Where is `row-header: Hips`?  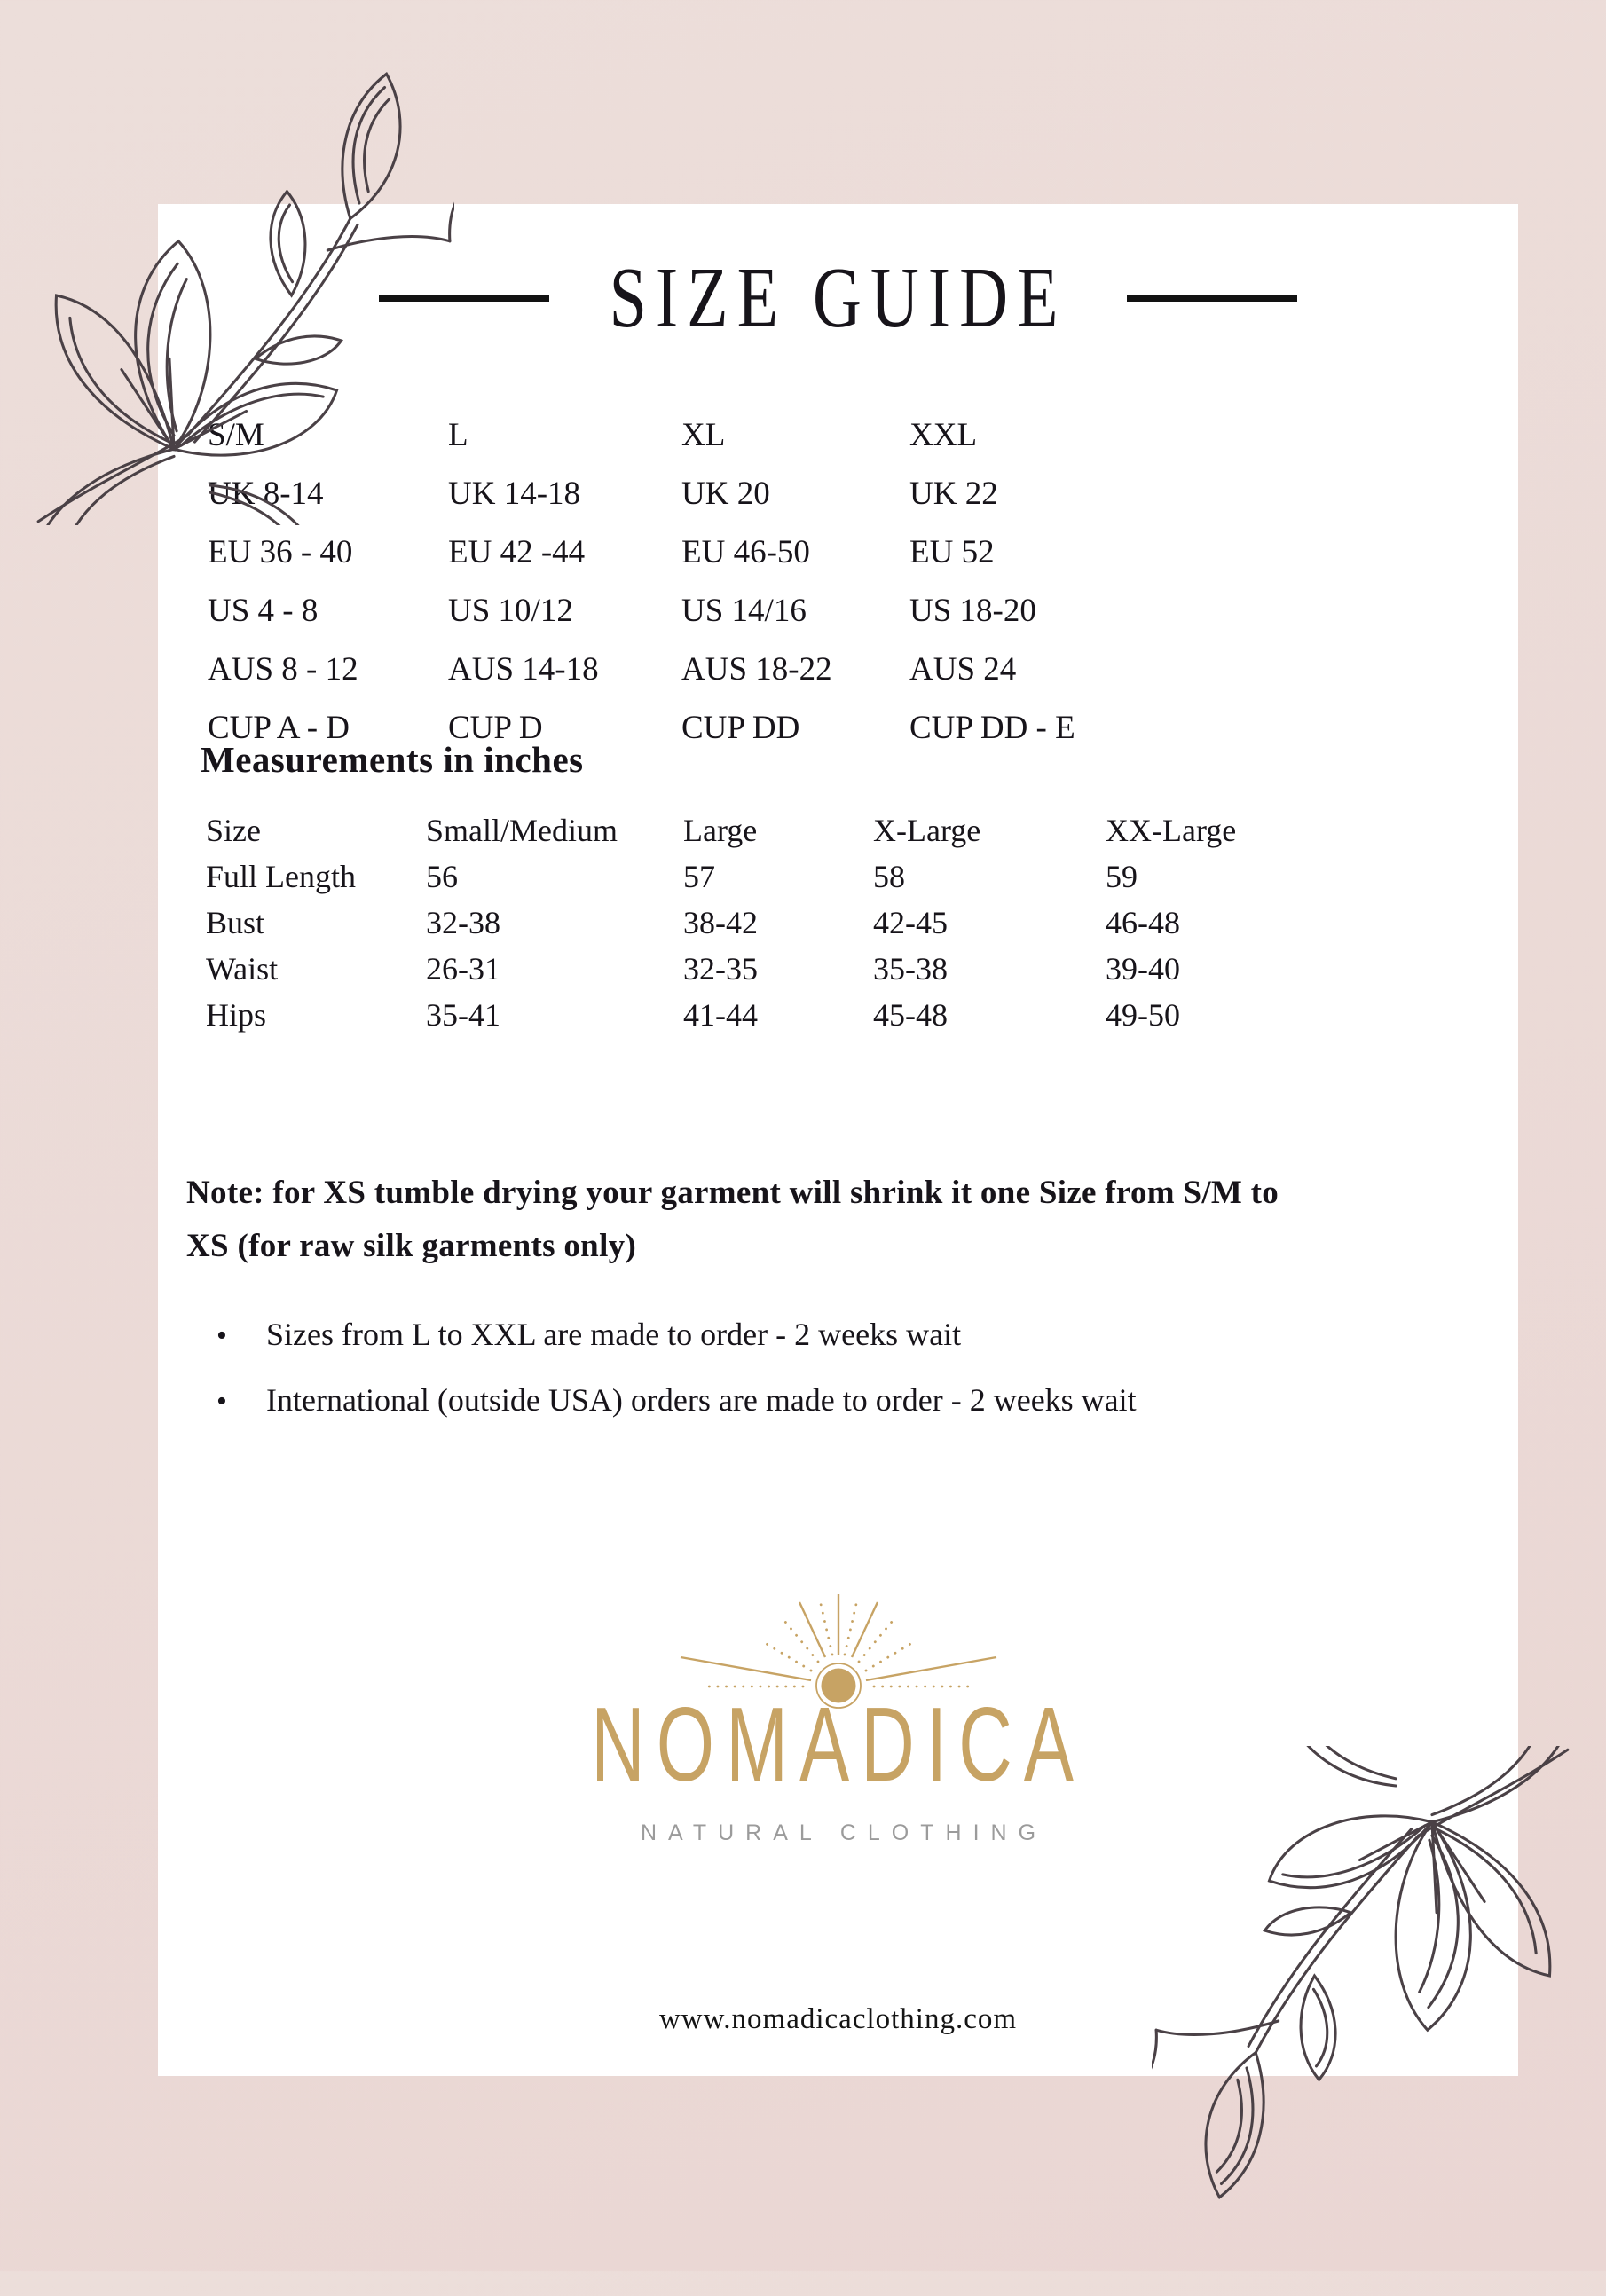
row-header: Hips is located at coordinates (237, 1015).